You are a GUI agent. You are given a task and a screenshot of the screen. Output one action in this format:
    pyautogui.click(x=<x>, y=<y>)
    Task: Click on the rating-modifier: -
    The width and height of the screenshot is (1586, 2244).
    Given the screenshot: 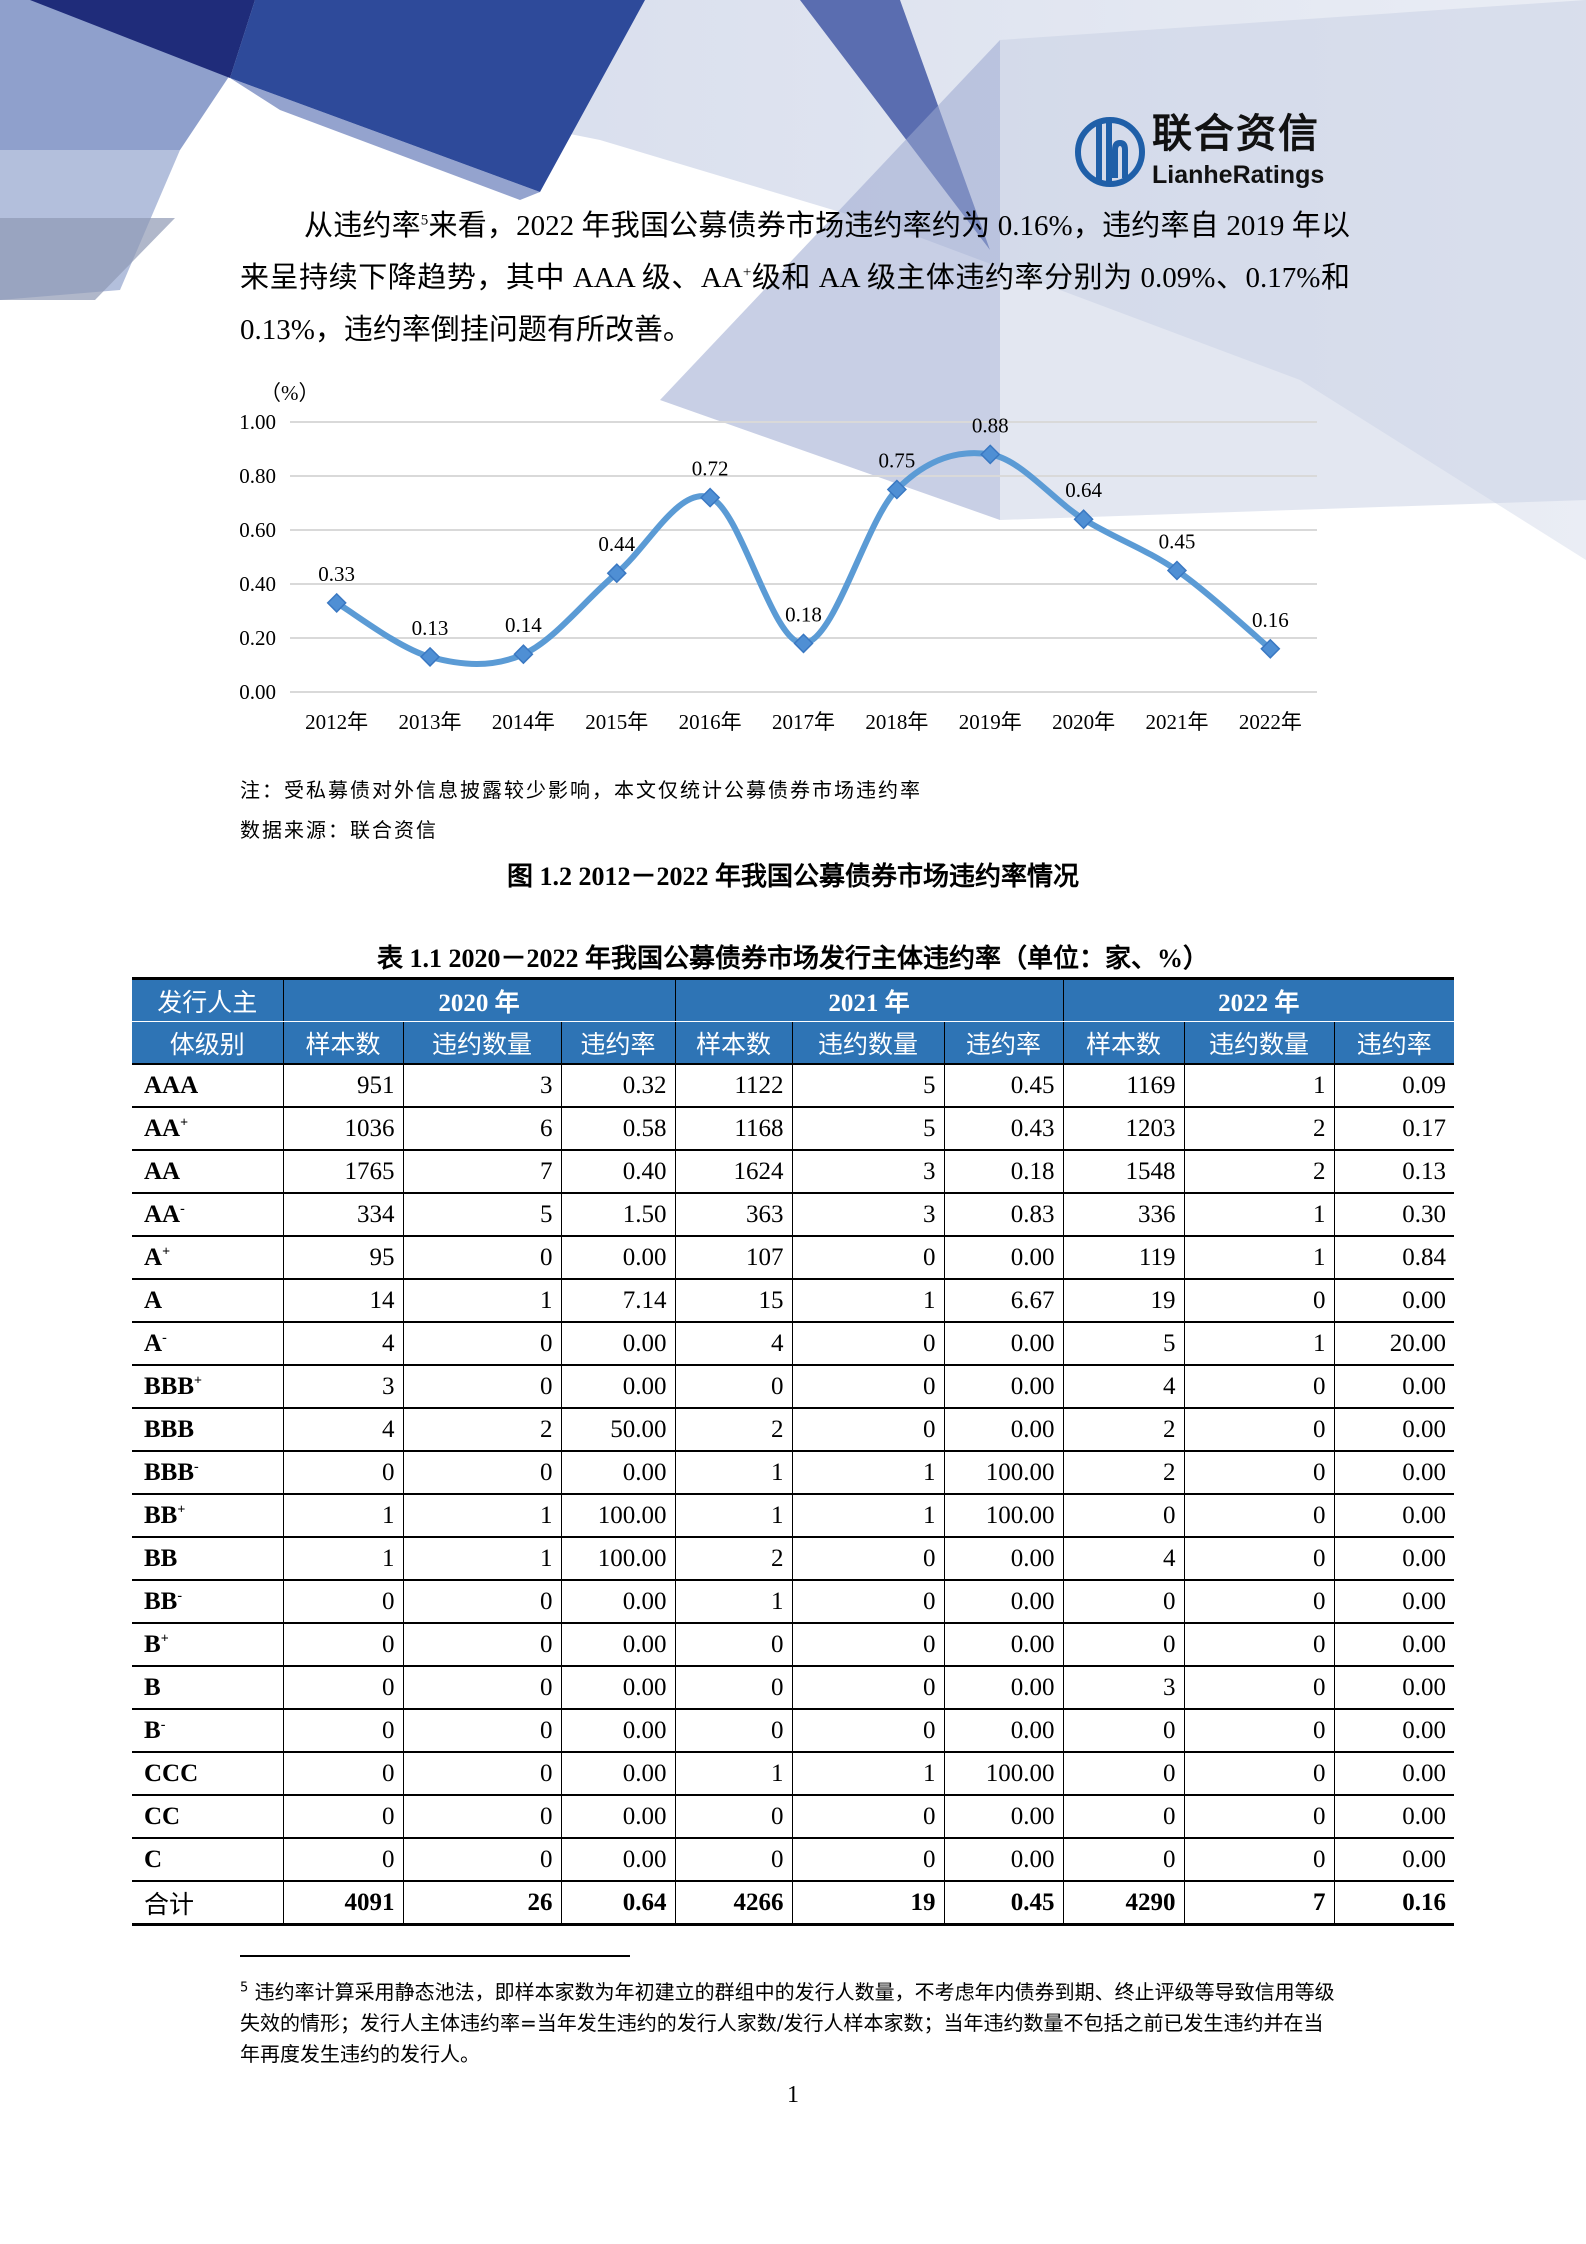 What is the action you would take?
    pyautogui.click(x=164, y=1338)
    